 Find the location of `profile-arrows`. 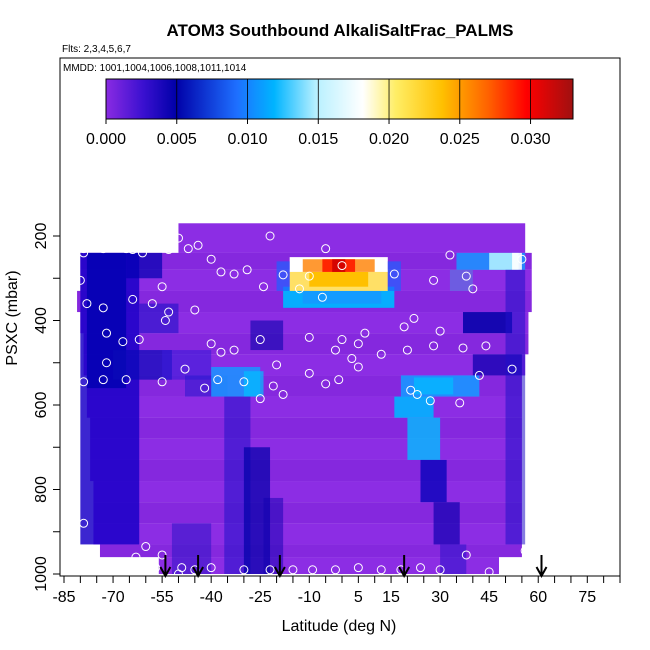

profile-arrows is located at coordinates (353, 567).